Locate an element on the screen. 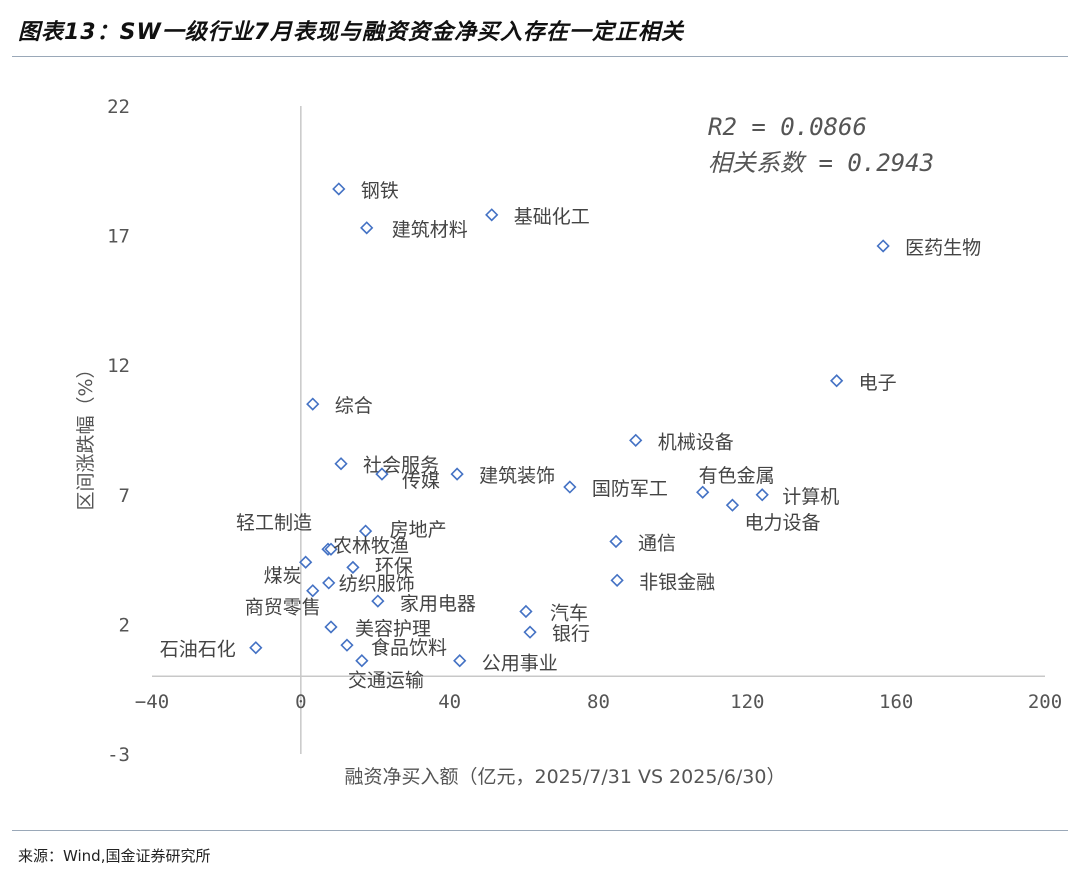 This screenshot has height=886, width=1080. source-divider is located at coordinates (540, 830).